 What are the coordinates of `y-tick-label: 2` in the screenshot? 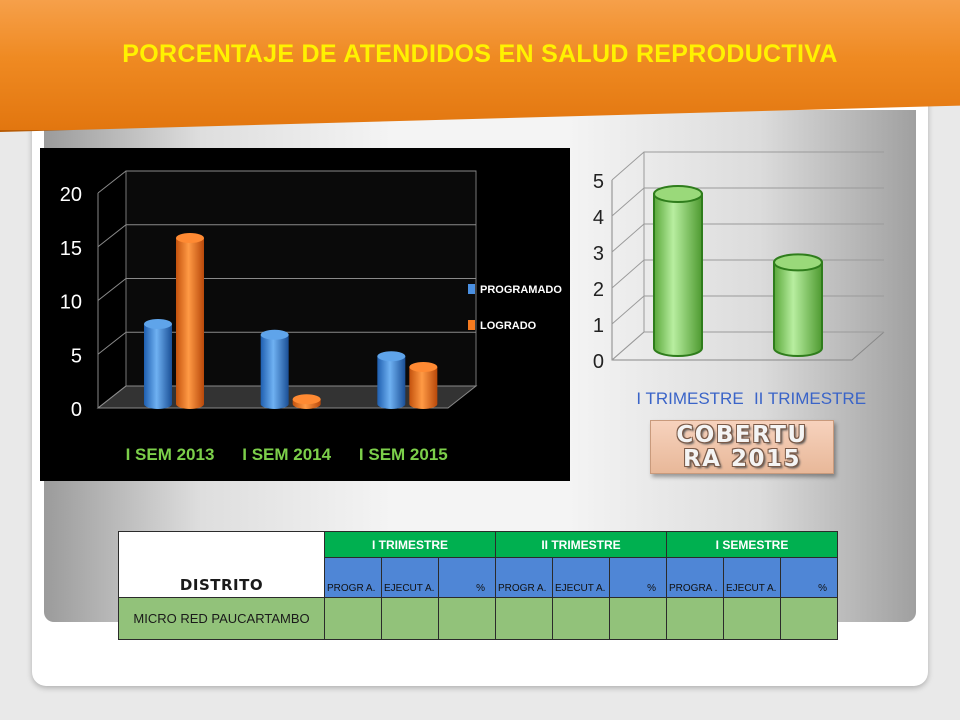 It's located at (598, 290).